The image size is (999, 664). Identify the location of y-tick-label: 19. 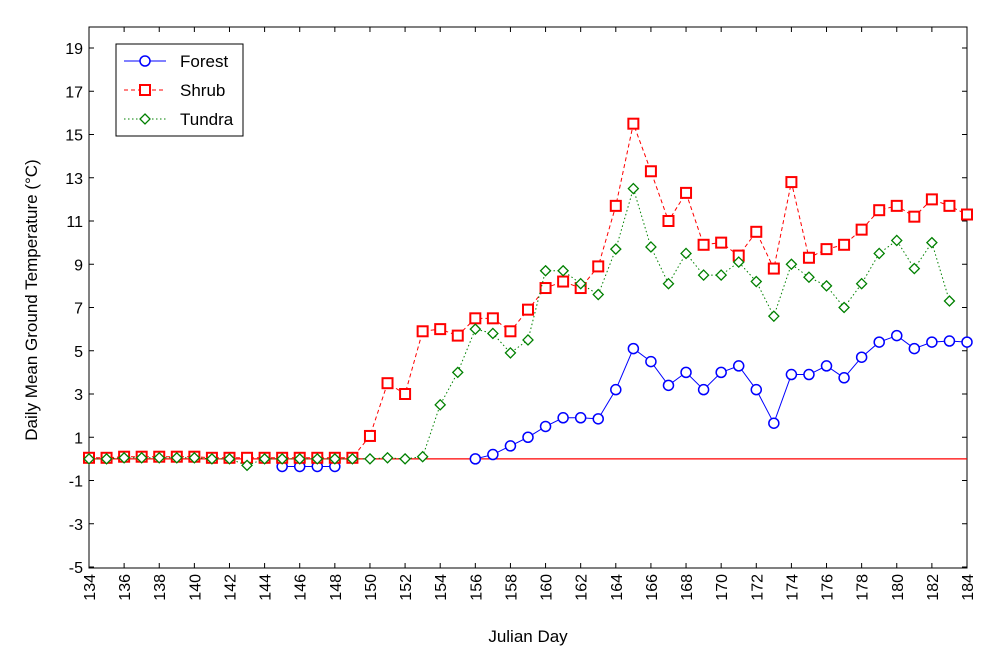
(74, 49).